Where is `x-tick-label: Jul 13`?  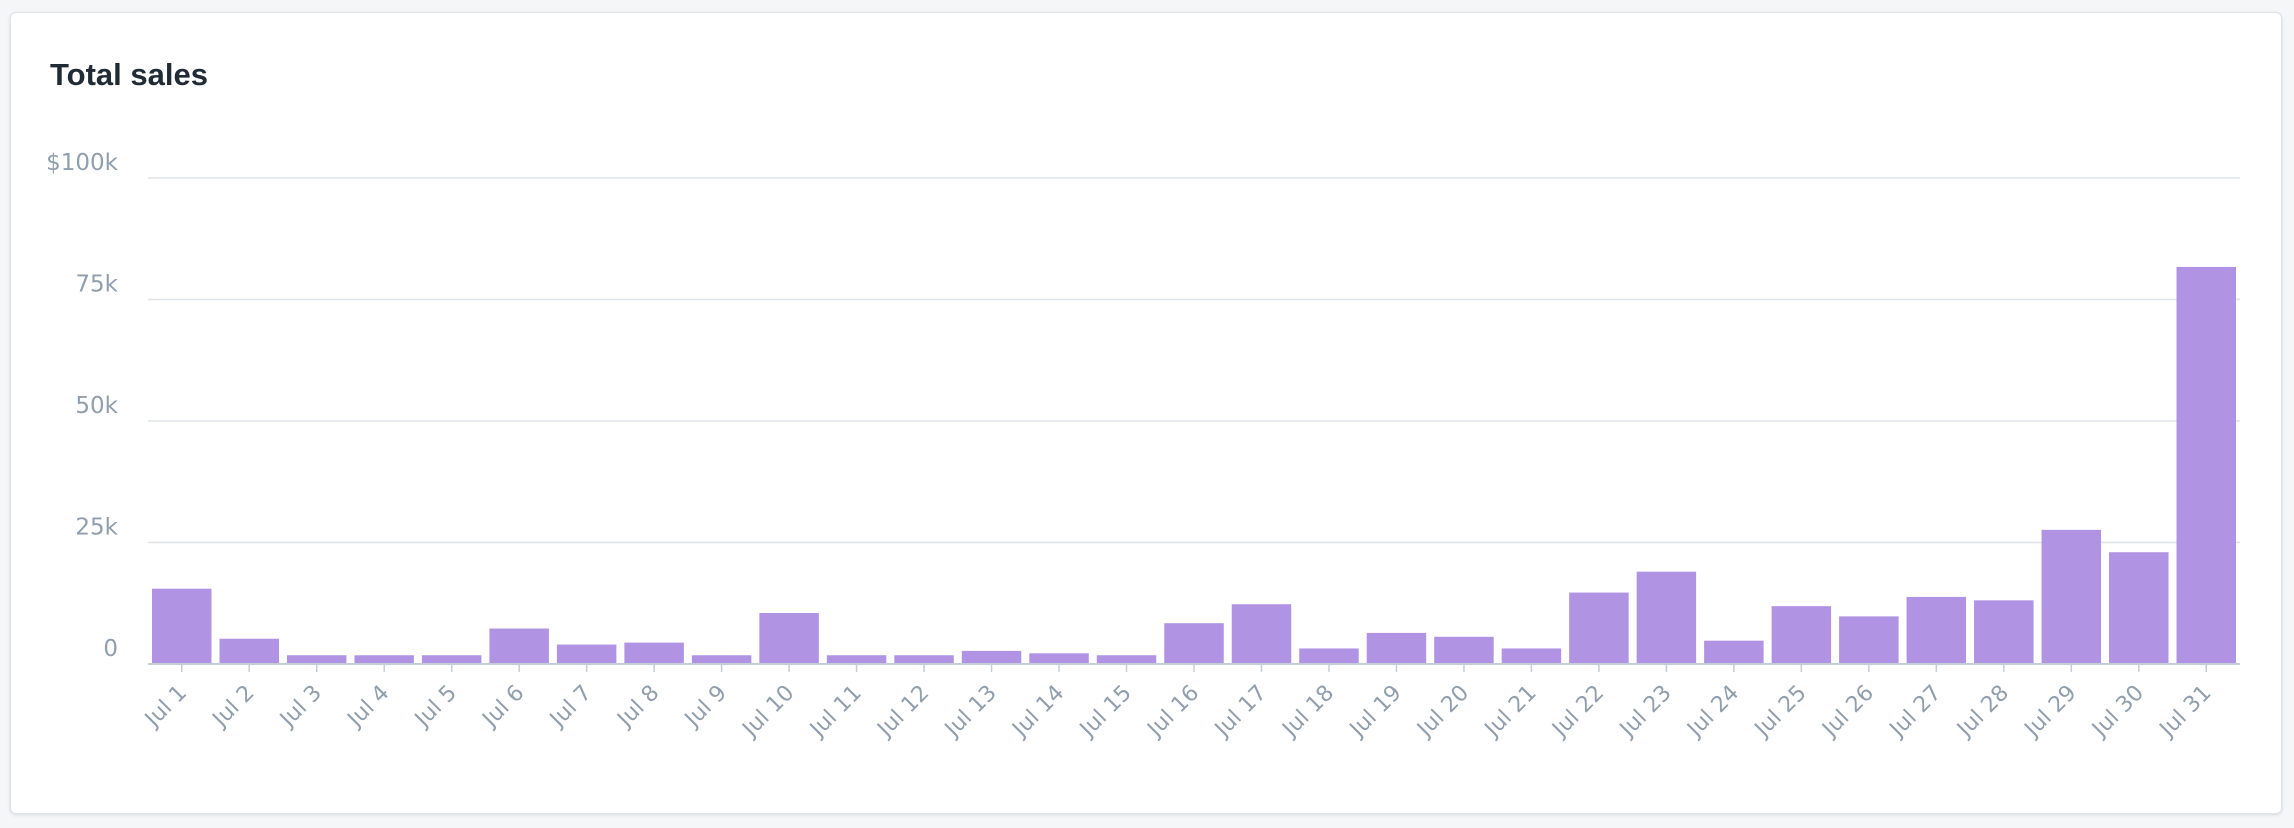
x-tick-label: Jul 13 is located at coordinates (970, 712).